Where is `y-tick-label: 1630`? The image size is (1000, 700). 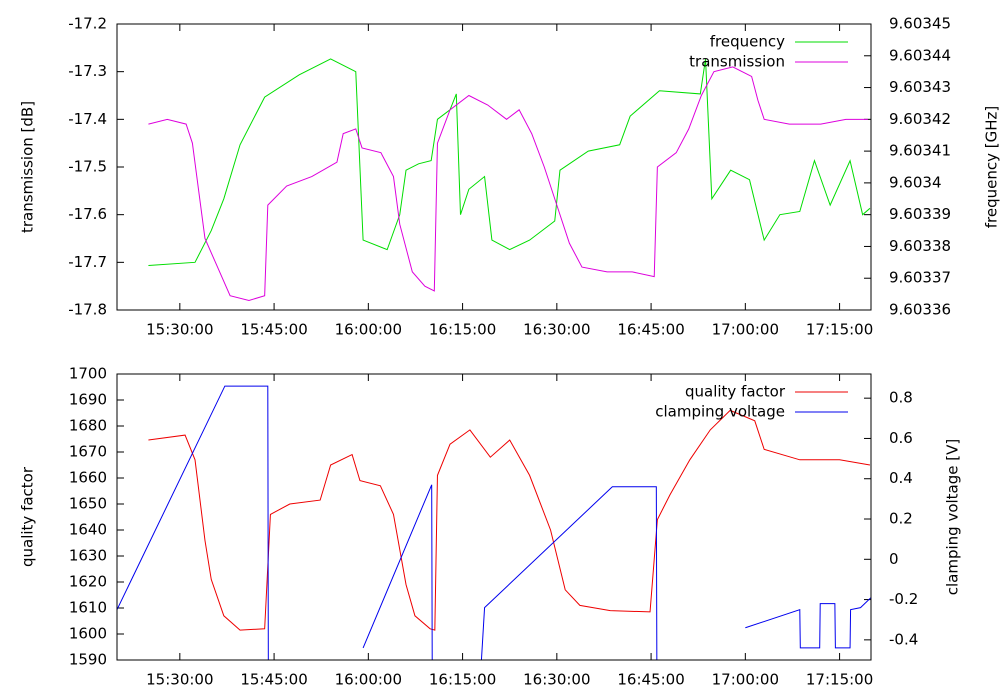 y-tick-label: 1630 is located at coordinates (88, 556).